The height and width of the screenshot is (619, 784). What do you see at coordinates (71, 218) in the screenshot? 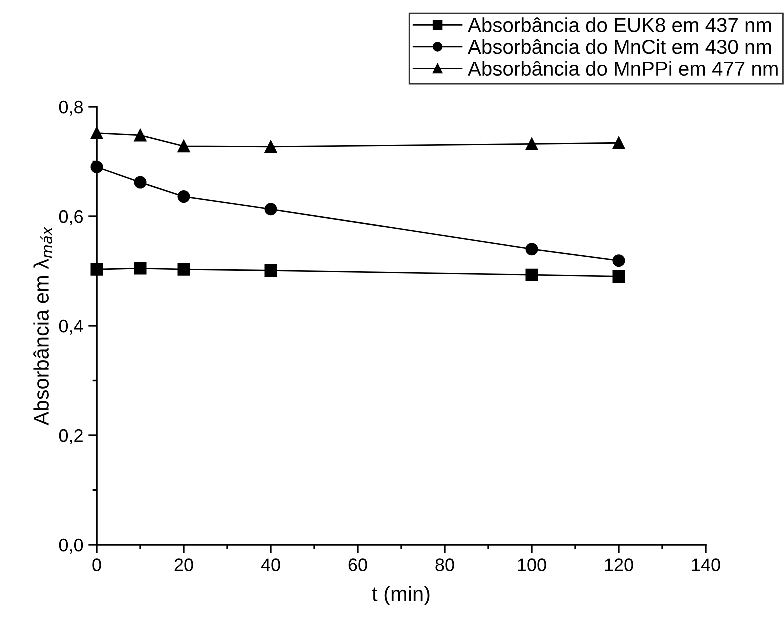
I see `y-tick-label: 0,6` at bounding box center [71, 218].